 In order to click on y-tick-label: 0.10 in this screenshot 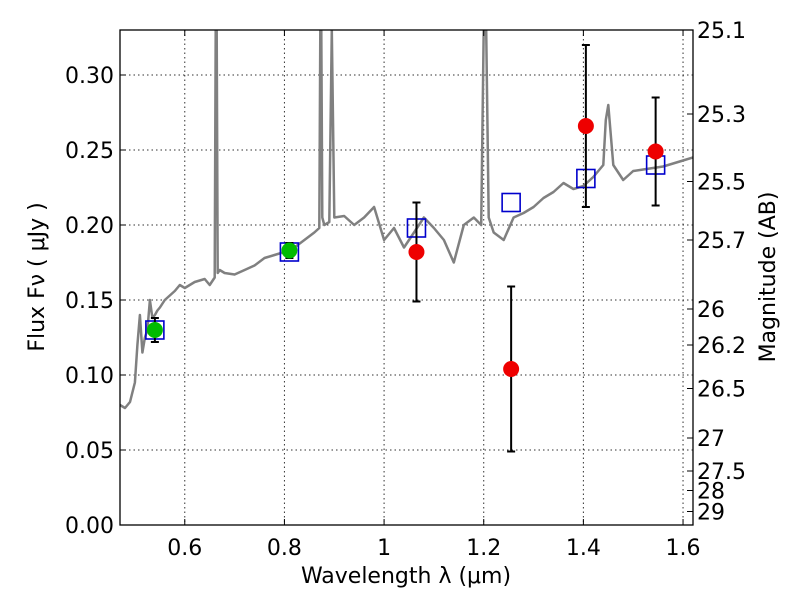, I will do `click(89, 376)`.